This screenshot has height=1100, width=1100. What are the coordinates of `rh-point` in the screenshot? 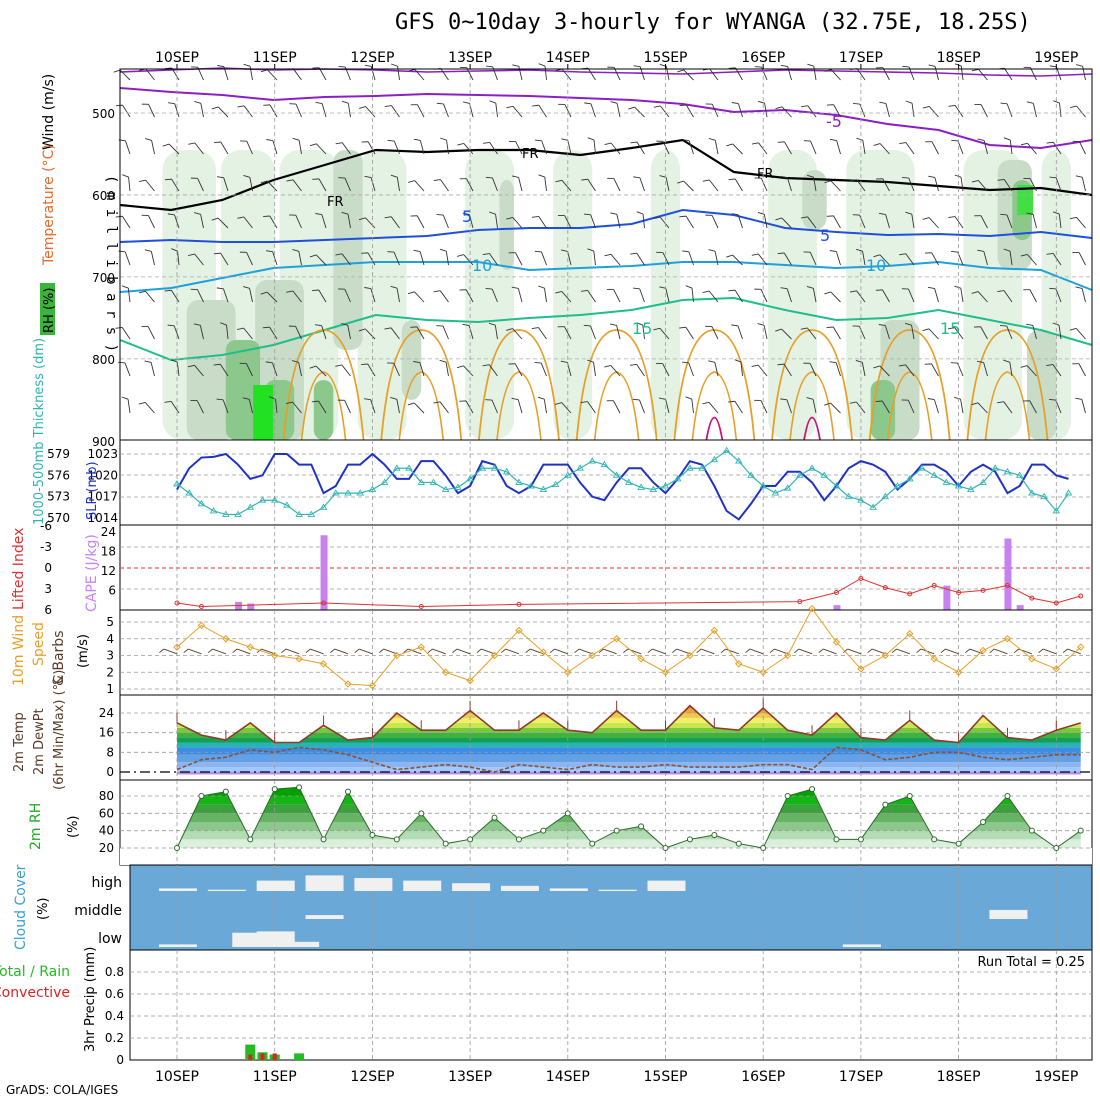 It's located at (250, 839).